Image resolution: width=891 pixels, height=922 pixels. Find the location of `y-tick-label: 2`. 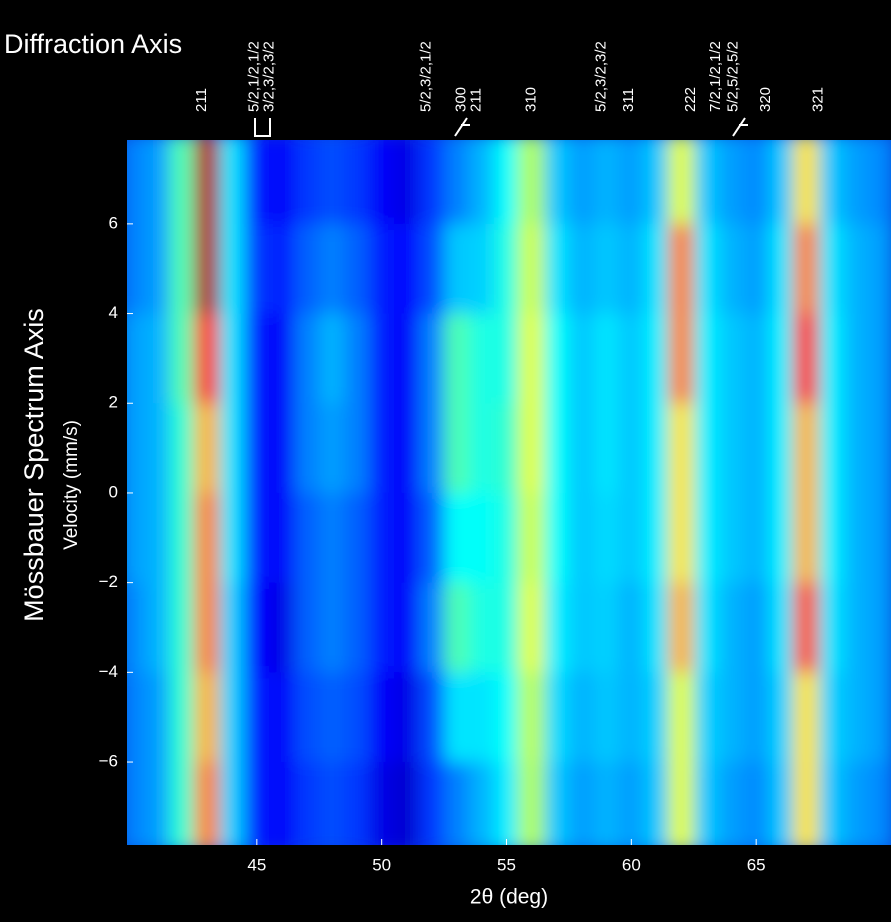

y-tick-label: 2 is located at coordinates (113, 402).